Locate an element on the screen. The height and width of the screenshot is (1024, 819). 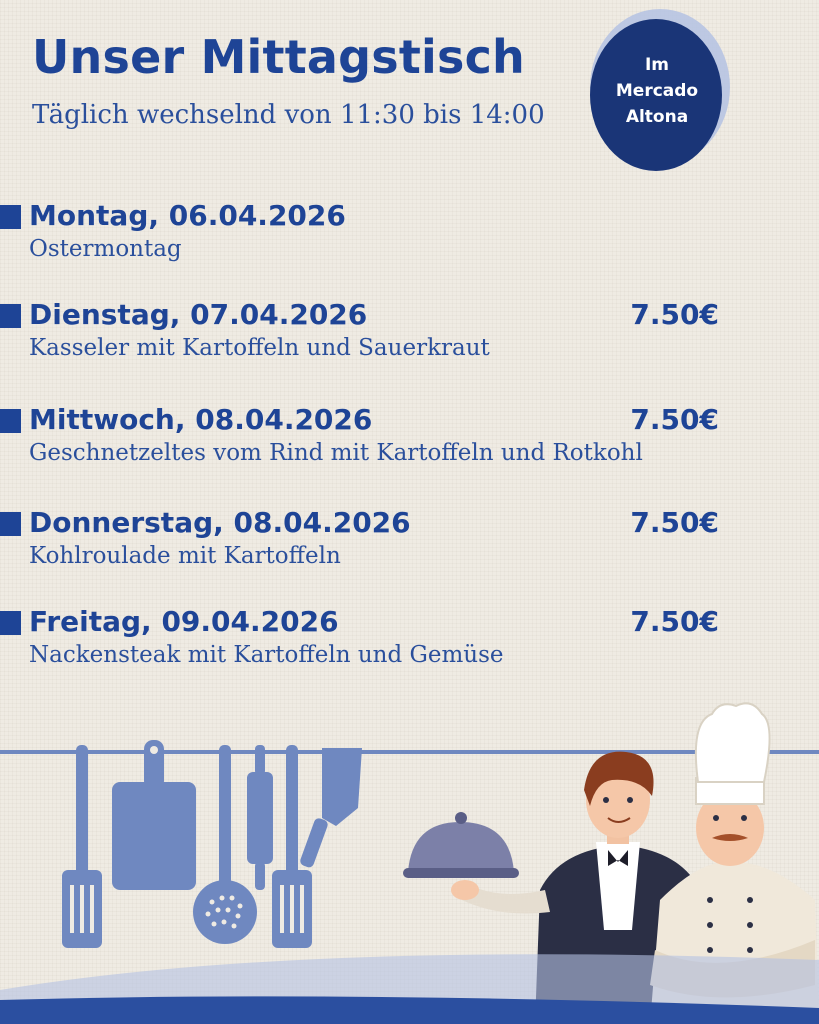
opening-hours: Täglich wechselnd von 11:30 bis 14:00 is located at coordinates (288, 115).